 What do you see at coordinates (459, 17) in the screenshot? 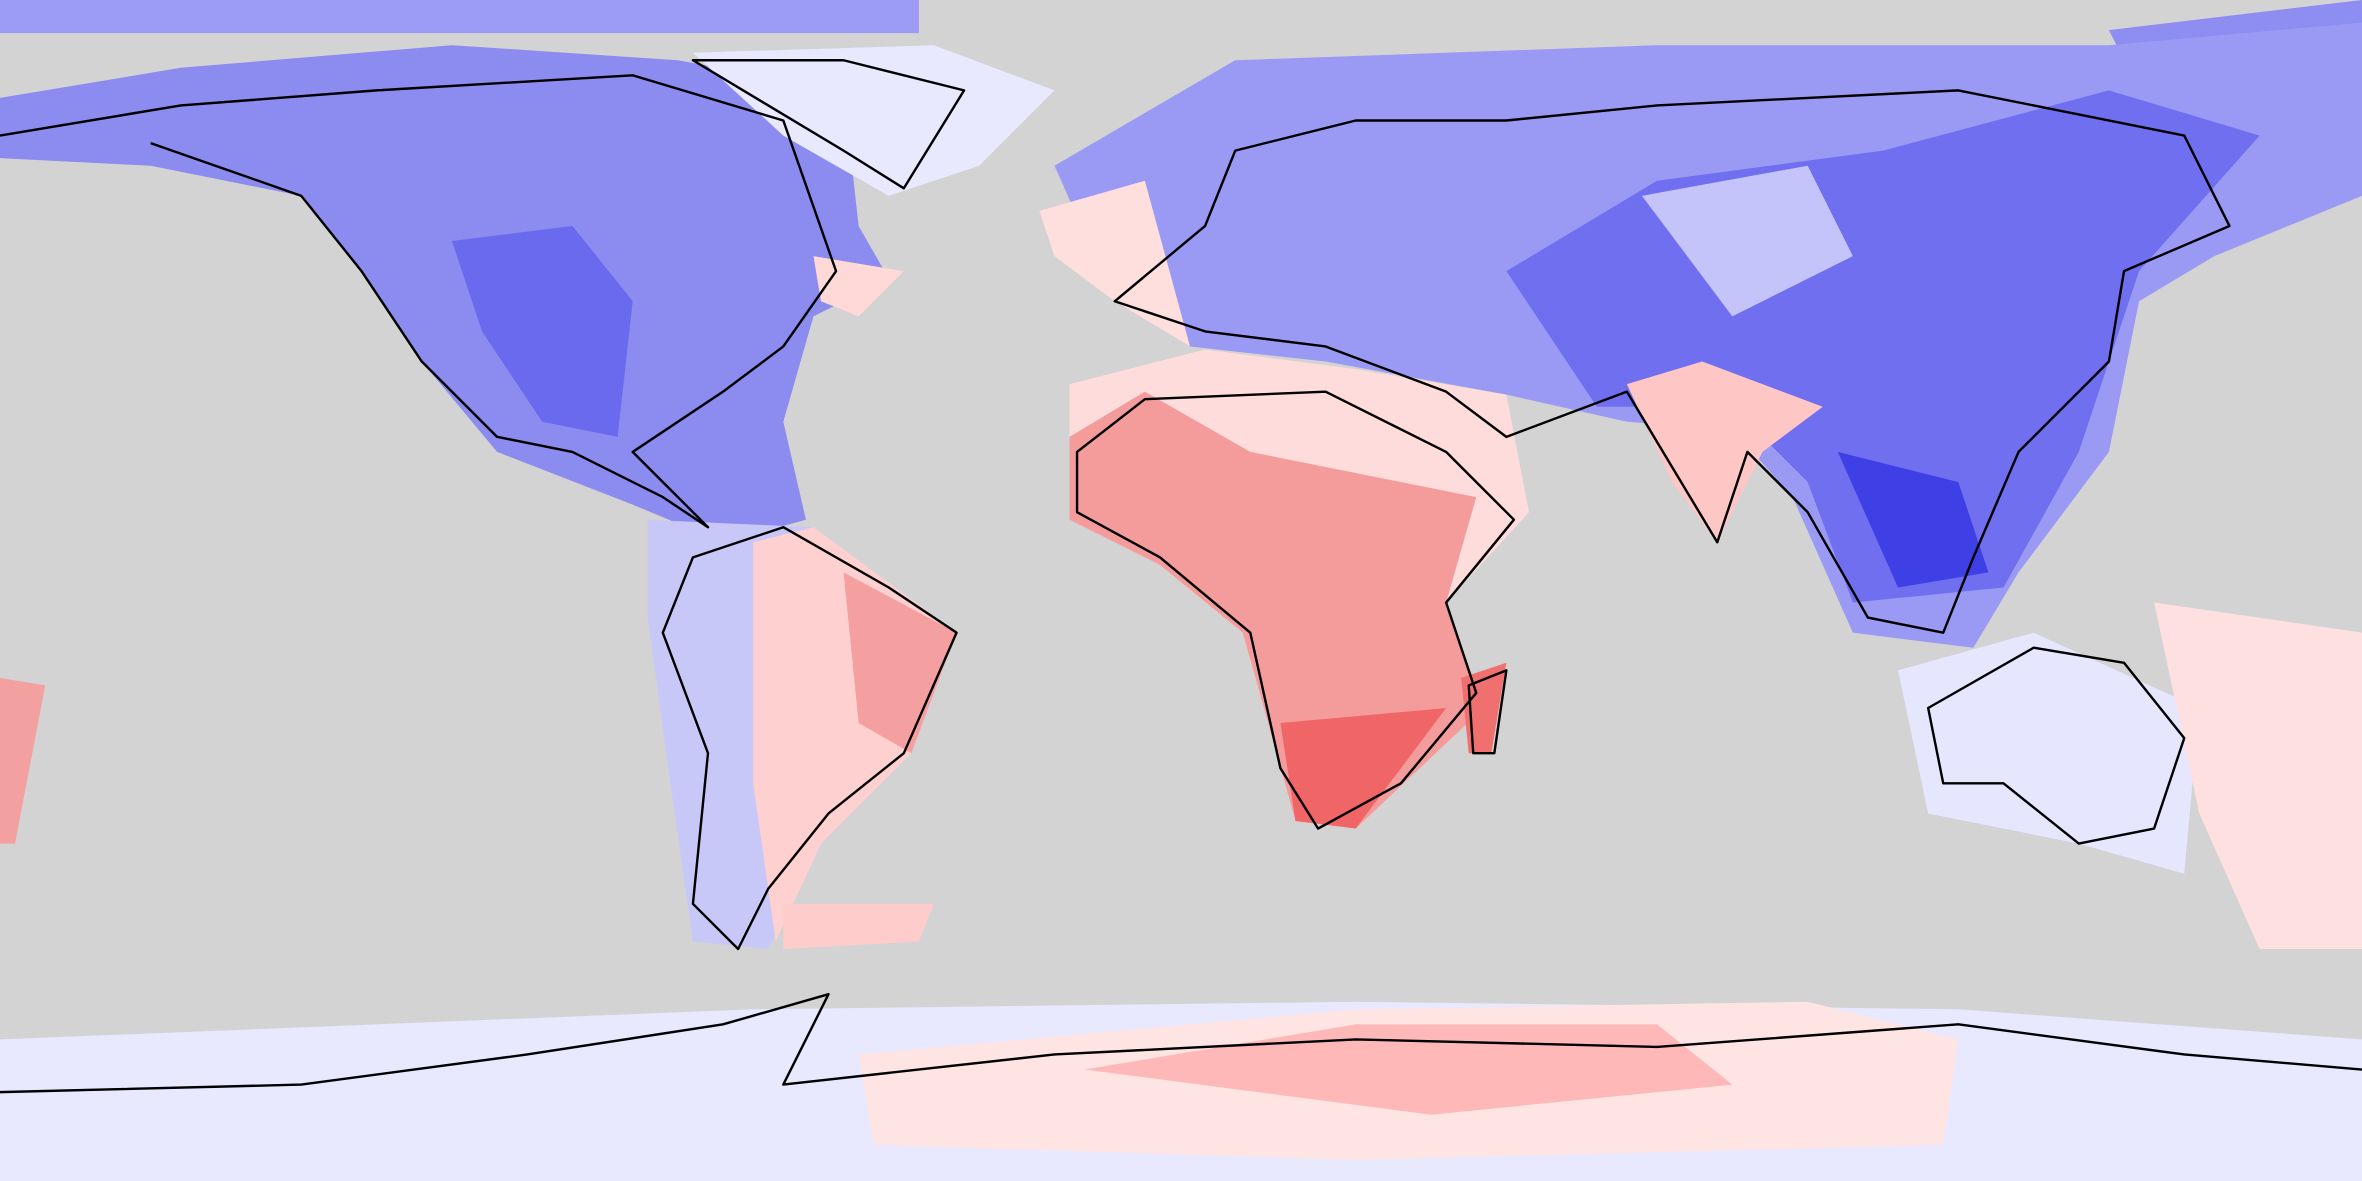
I see `arctic-band` at bounding box center [459, 17].